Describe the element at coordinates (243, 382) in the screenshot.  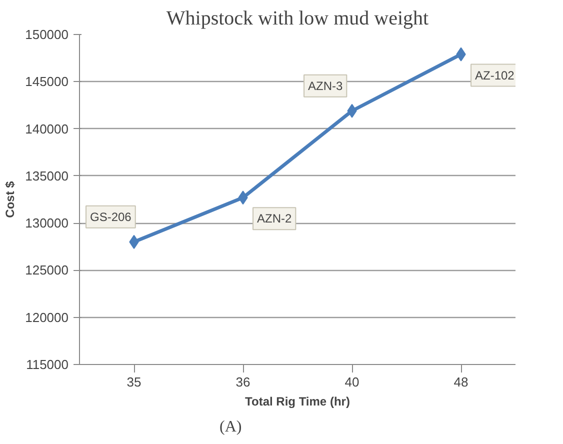
I see `x-tick-label: 36` at that location.